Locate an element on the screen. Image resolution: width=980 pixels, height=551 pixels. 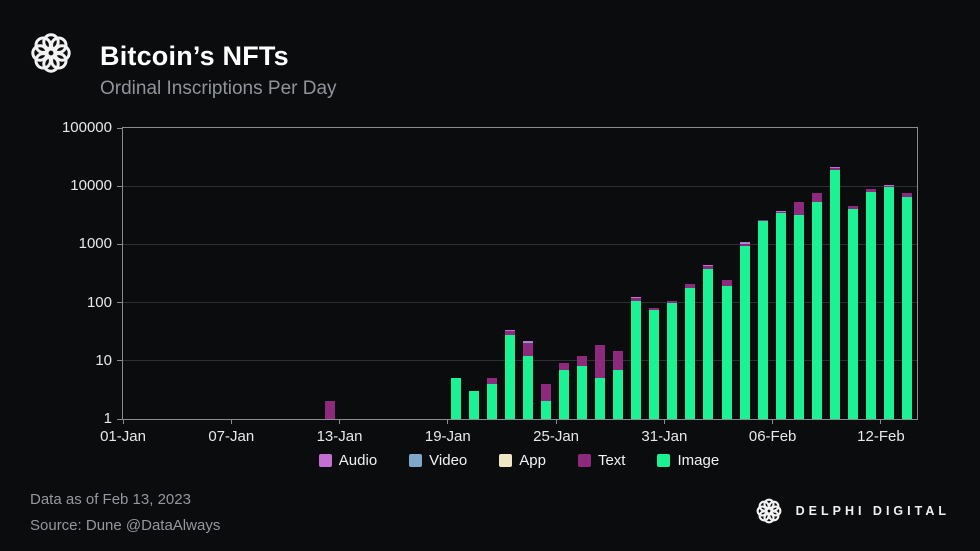
legend-item-image: Image is located at coordinates (688, 460).